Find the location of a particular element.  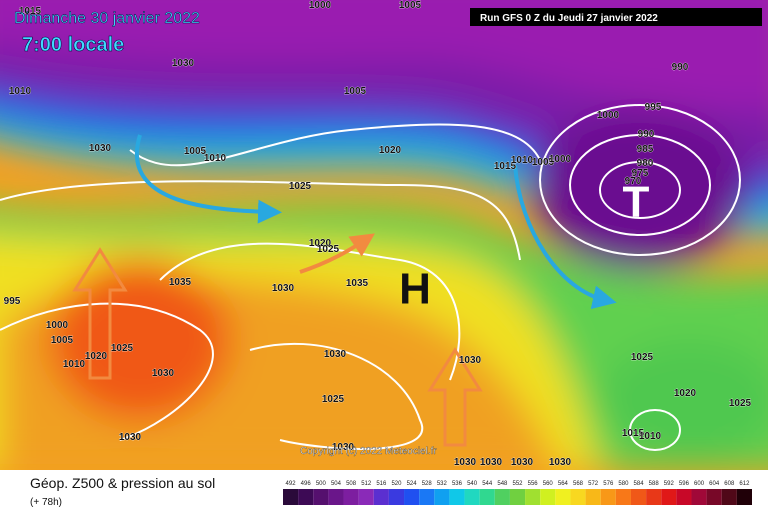

legend-tick: 584 is located at coordinates (639, 484).